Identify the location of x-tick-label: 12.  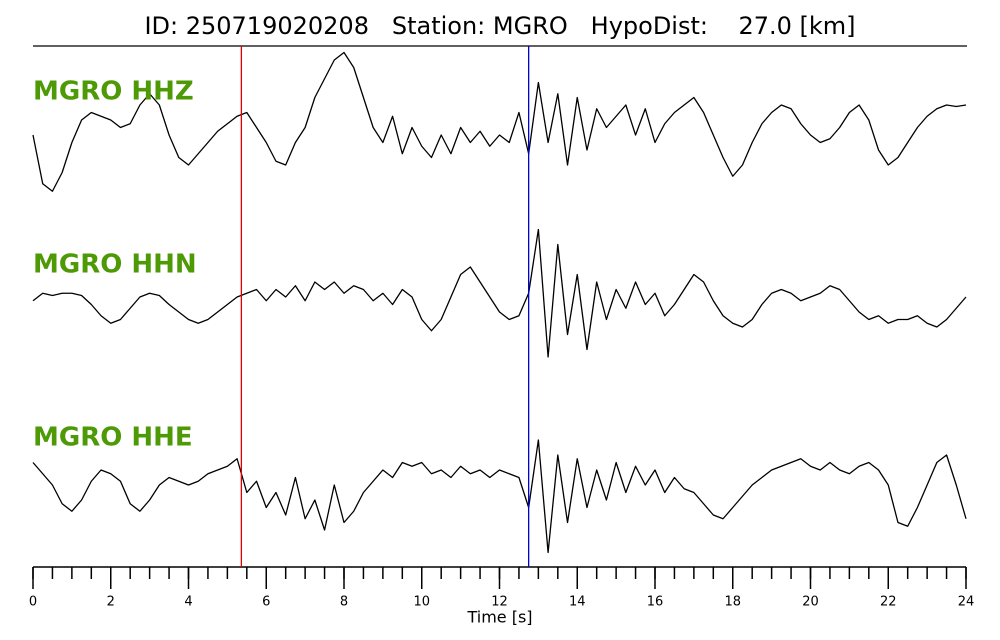
(499, 602).